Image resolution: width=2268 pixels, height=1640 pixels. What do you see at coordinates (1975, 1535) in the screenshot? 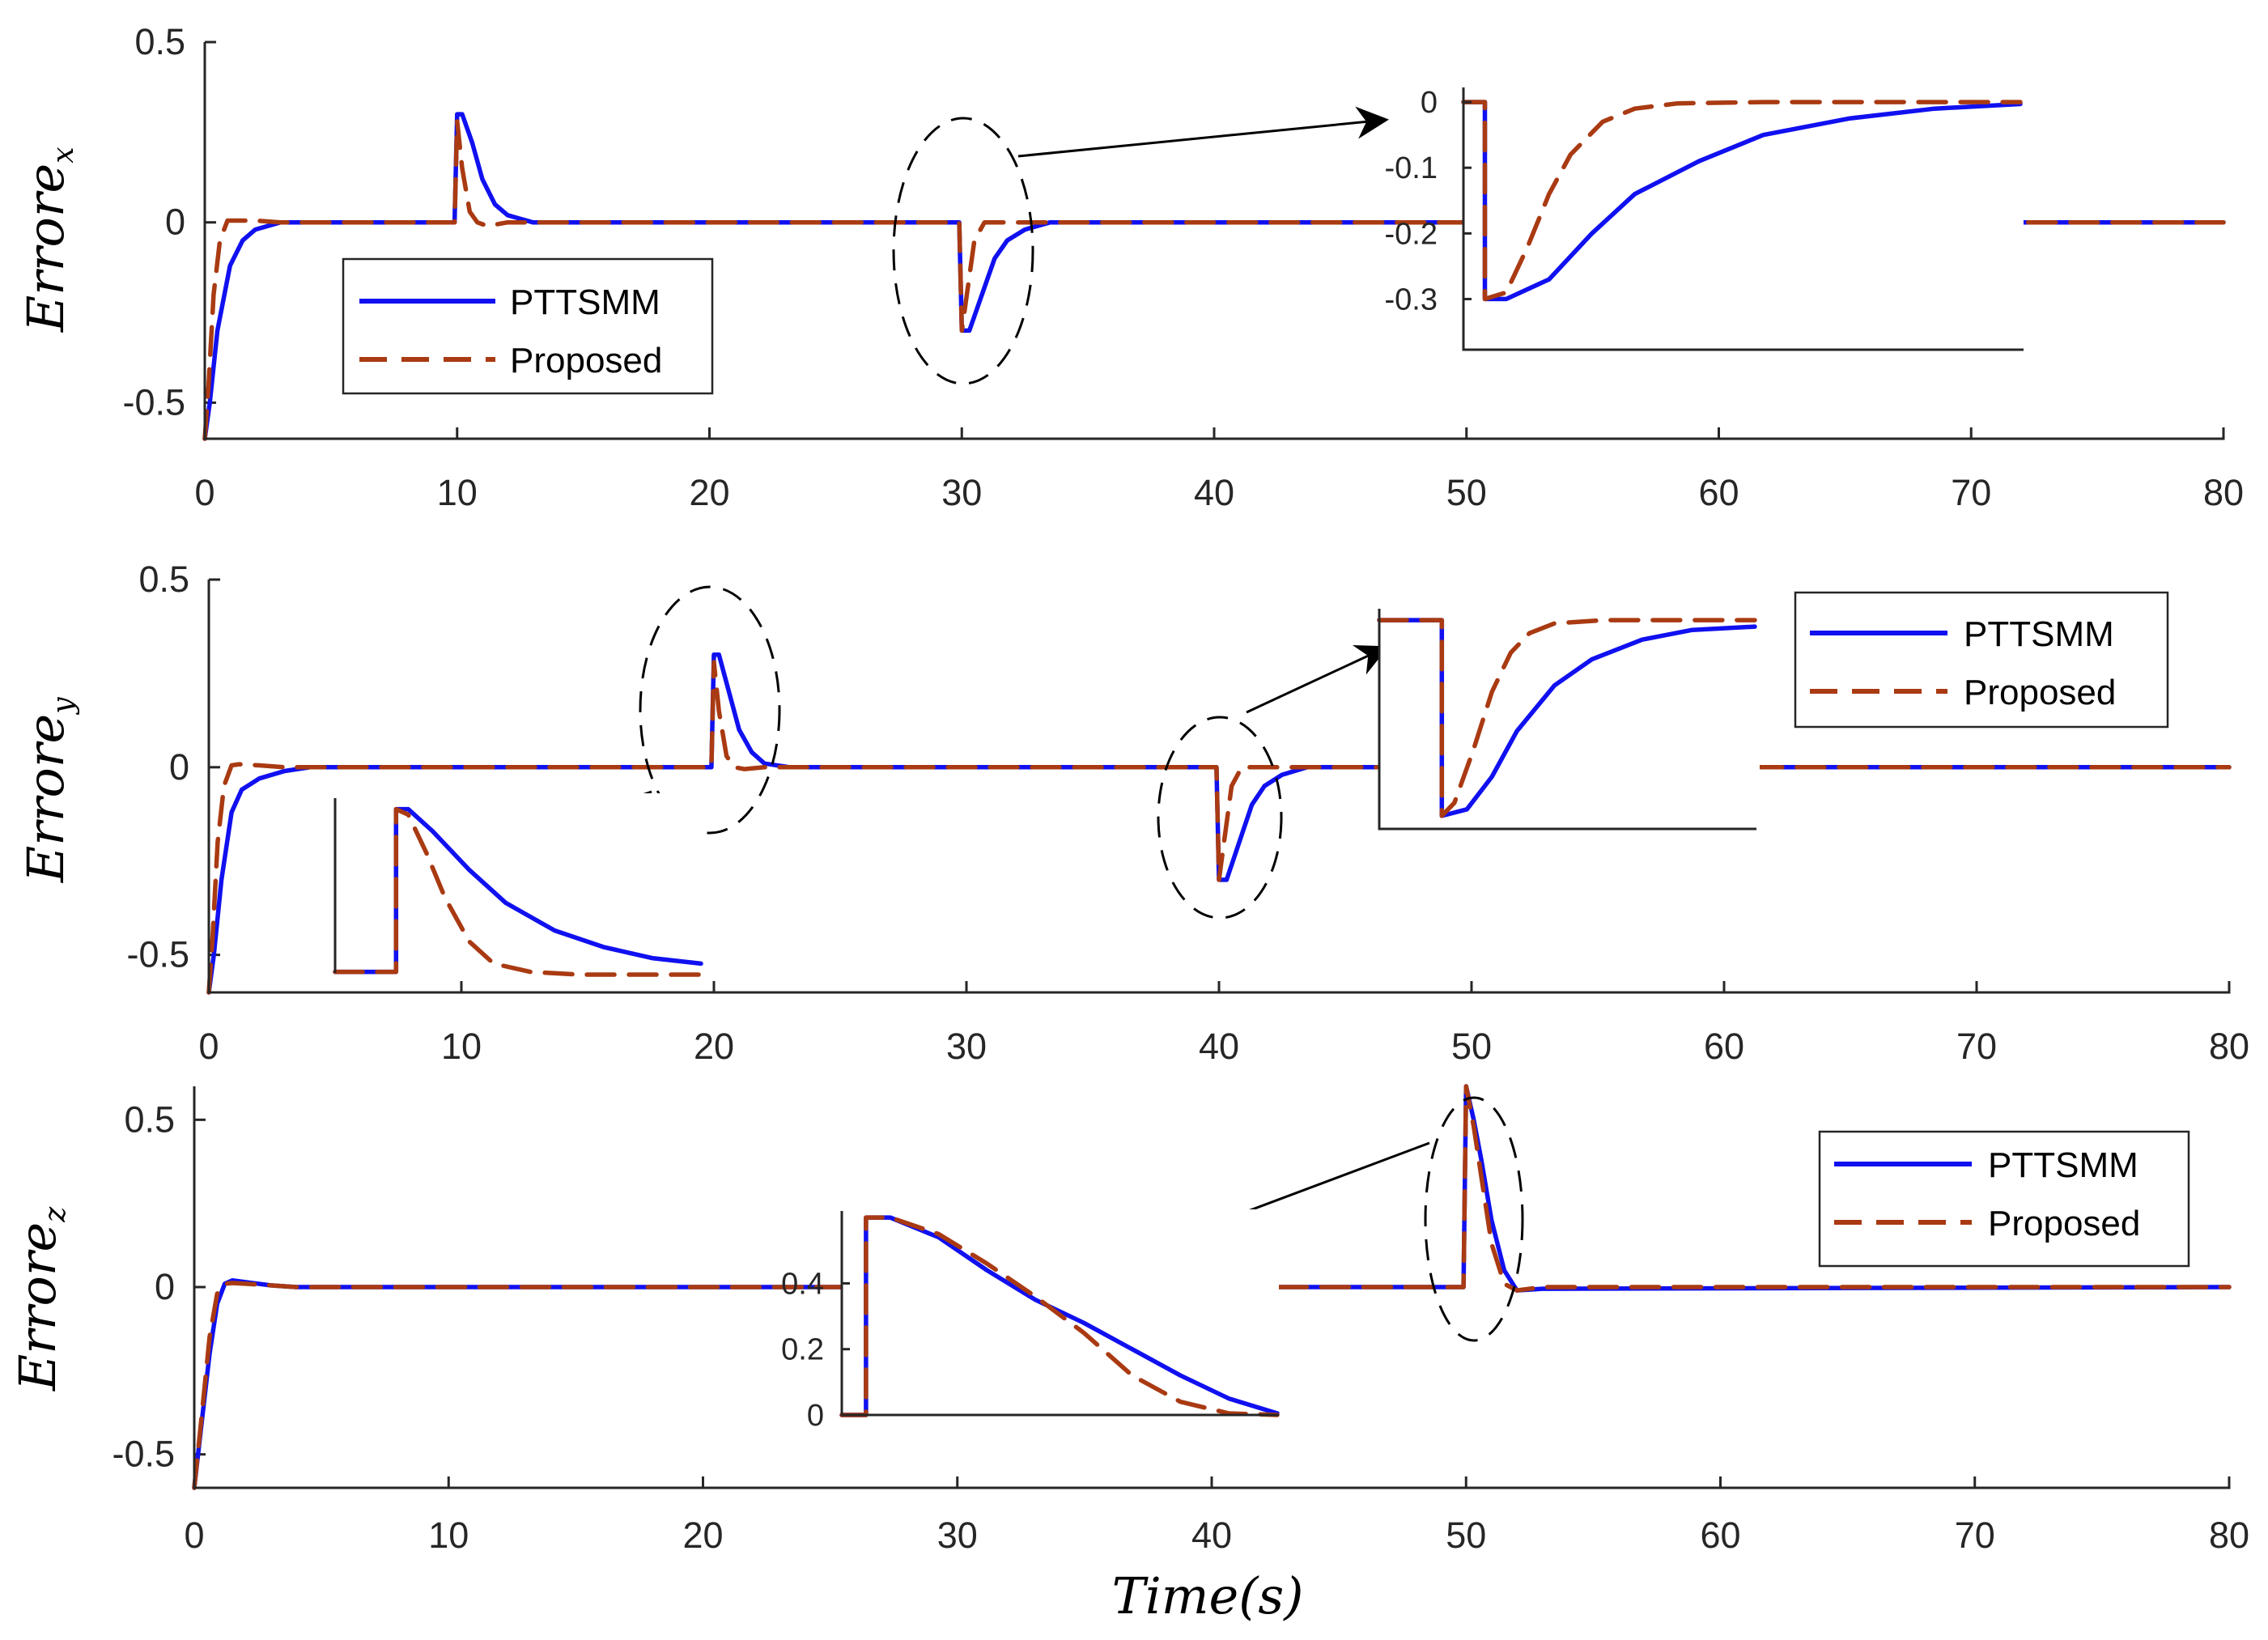
I see `panel-z-xtick-label: 70` at bounding box center [1975, 1535].